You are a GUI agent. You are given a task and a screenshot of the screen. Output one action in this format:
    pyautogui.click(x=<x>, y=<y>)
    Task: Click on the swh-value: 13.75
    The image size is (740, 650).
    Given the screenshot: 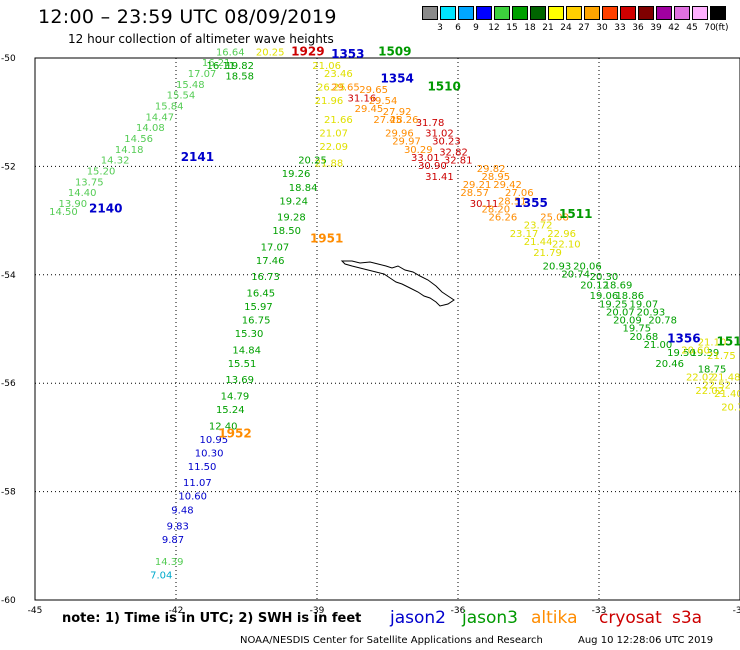 What is the action you would take?
    pyautogui.click(x=89, y=182)
    